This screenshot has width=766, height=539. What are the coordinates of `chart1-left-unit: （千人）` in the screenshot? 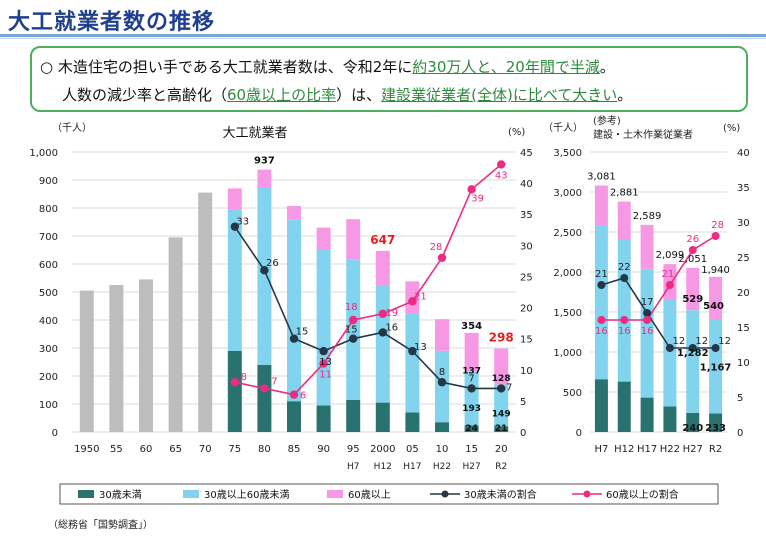 It's located at (72, 128).